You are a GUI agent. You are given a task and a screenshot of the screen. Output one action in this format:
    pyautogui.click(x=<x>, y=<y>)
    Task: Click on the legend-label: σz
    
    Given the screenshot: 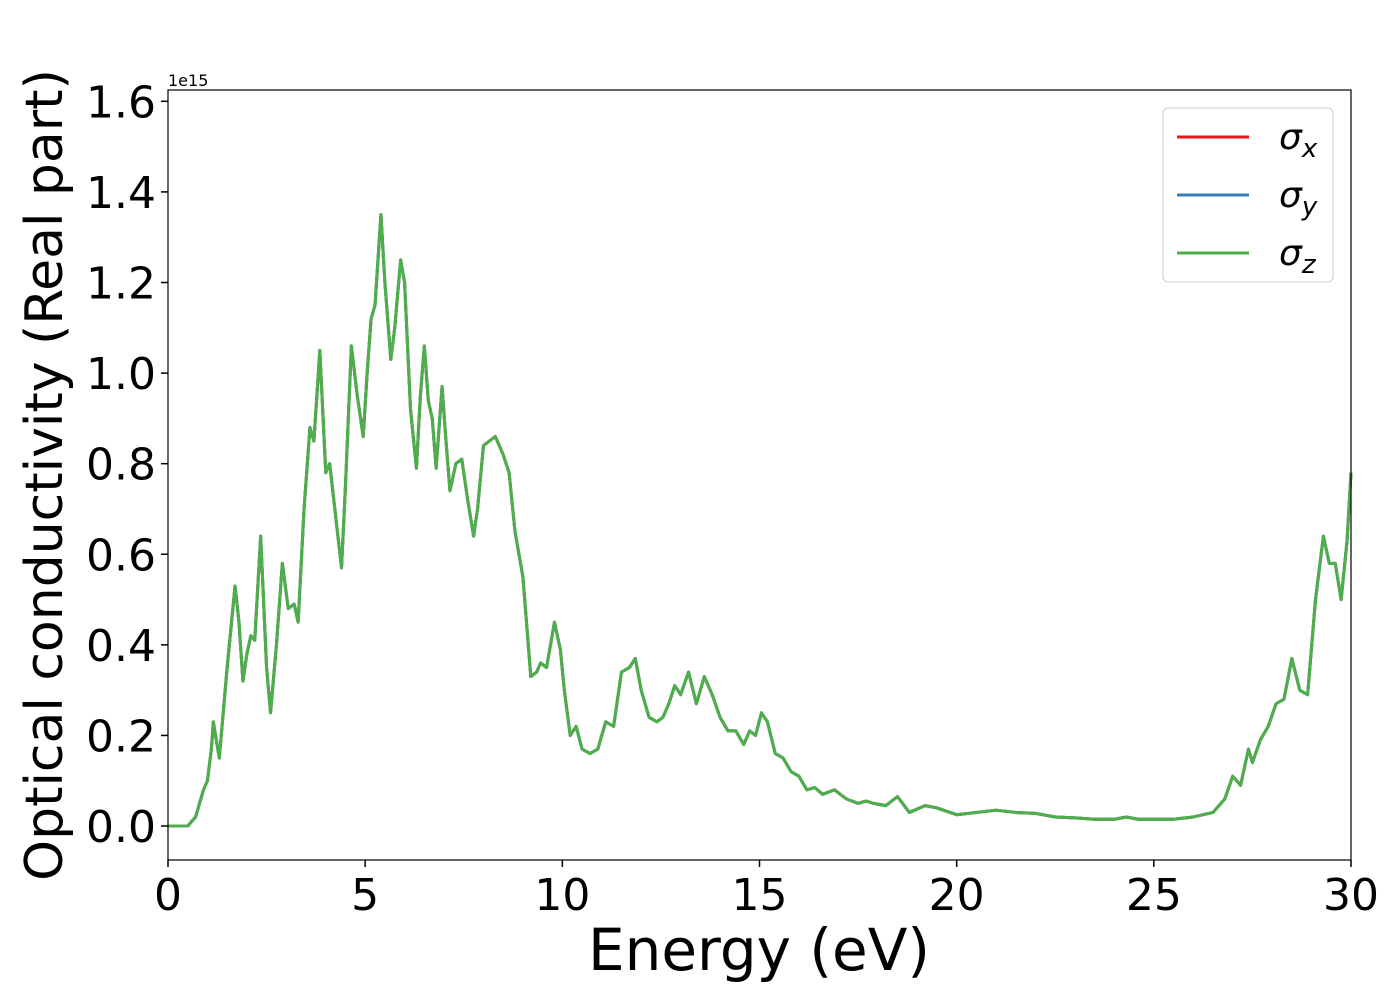 What is the action you would take?
    pyautogui.click(x=1298, y=256)
    